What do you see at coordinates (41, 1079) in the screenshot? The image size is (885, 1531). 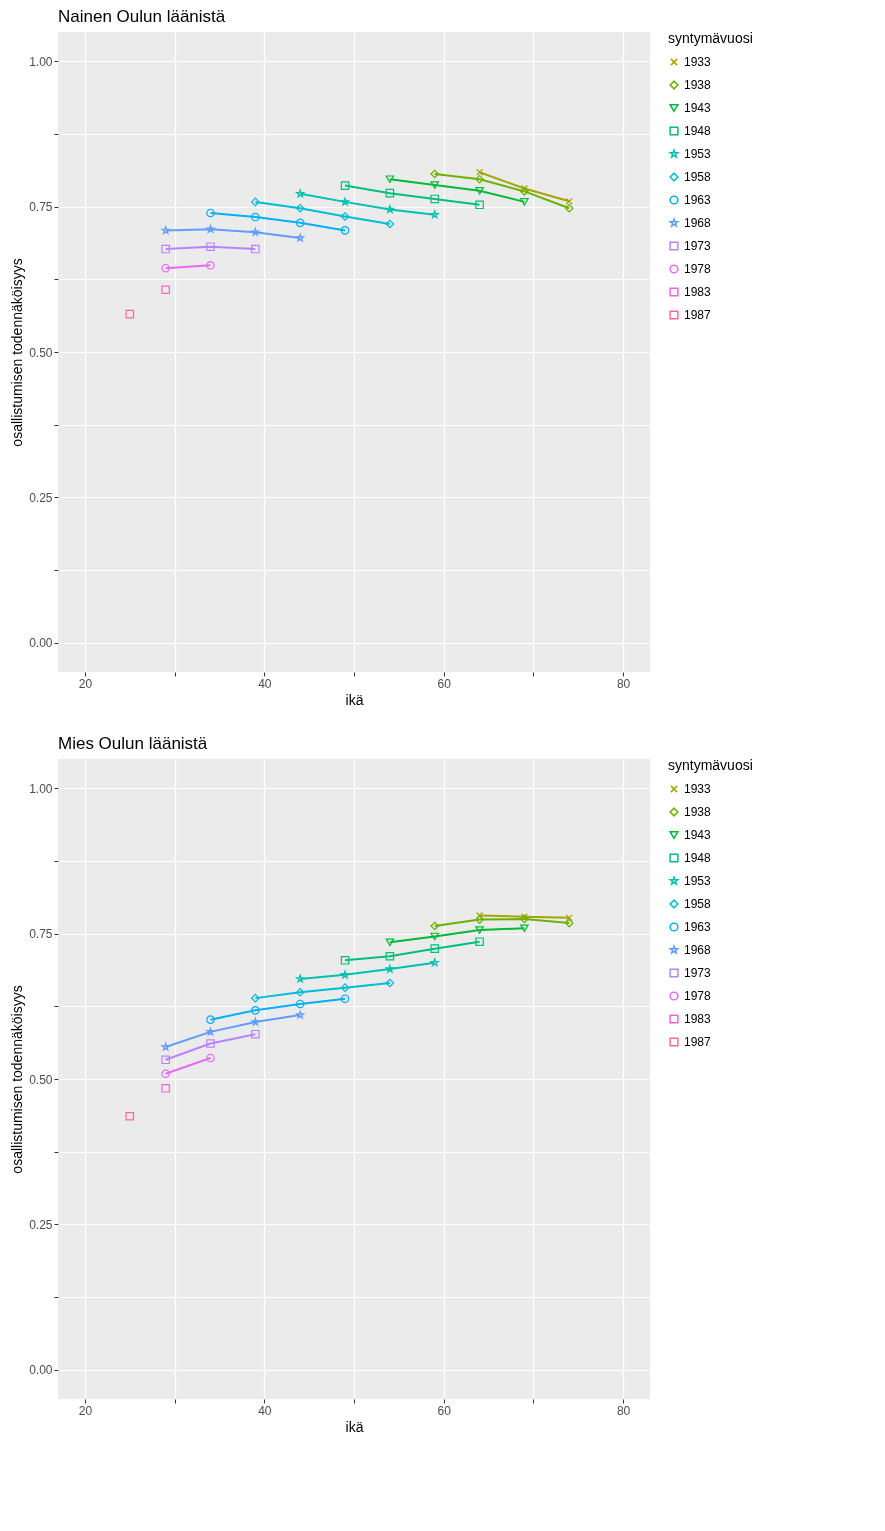 I see `y-tick-label: 0.50` at bounding box center [41, 1079].